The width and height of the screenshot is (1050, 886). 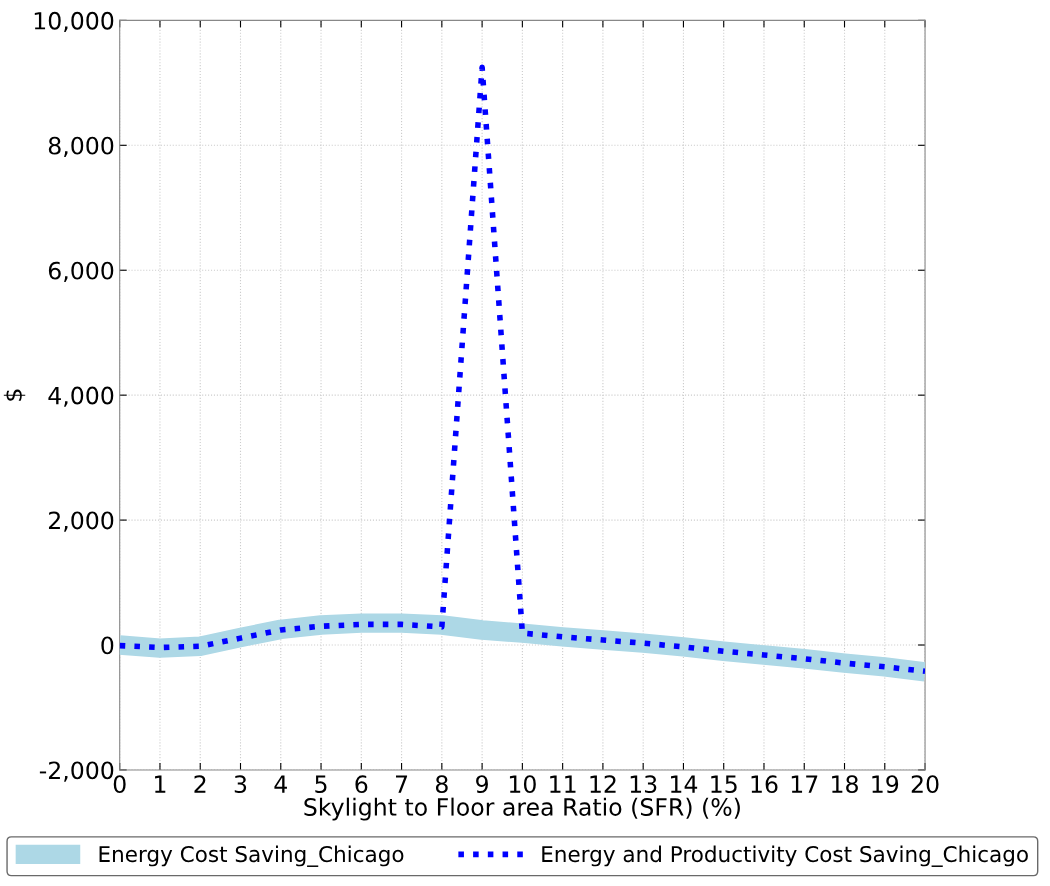 I want to click on x-tick-label: 13, so click(x=643, y=784).